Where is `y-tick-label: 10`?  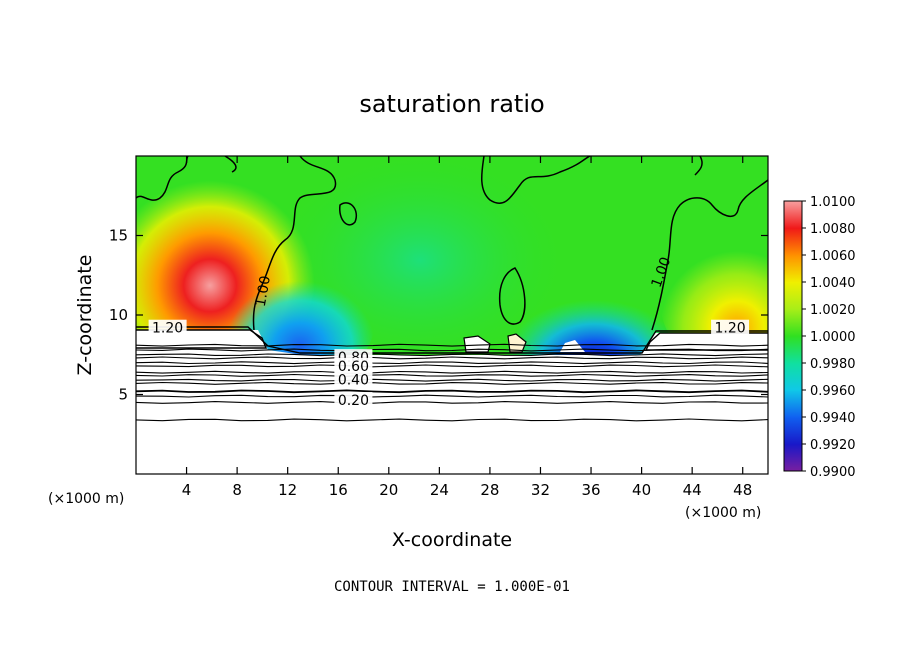 y-tick-label: 10 is located at coordinates (118, 315).